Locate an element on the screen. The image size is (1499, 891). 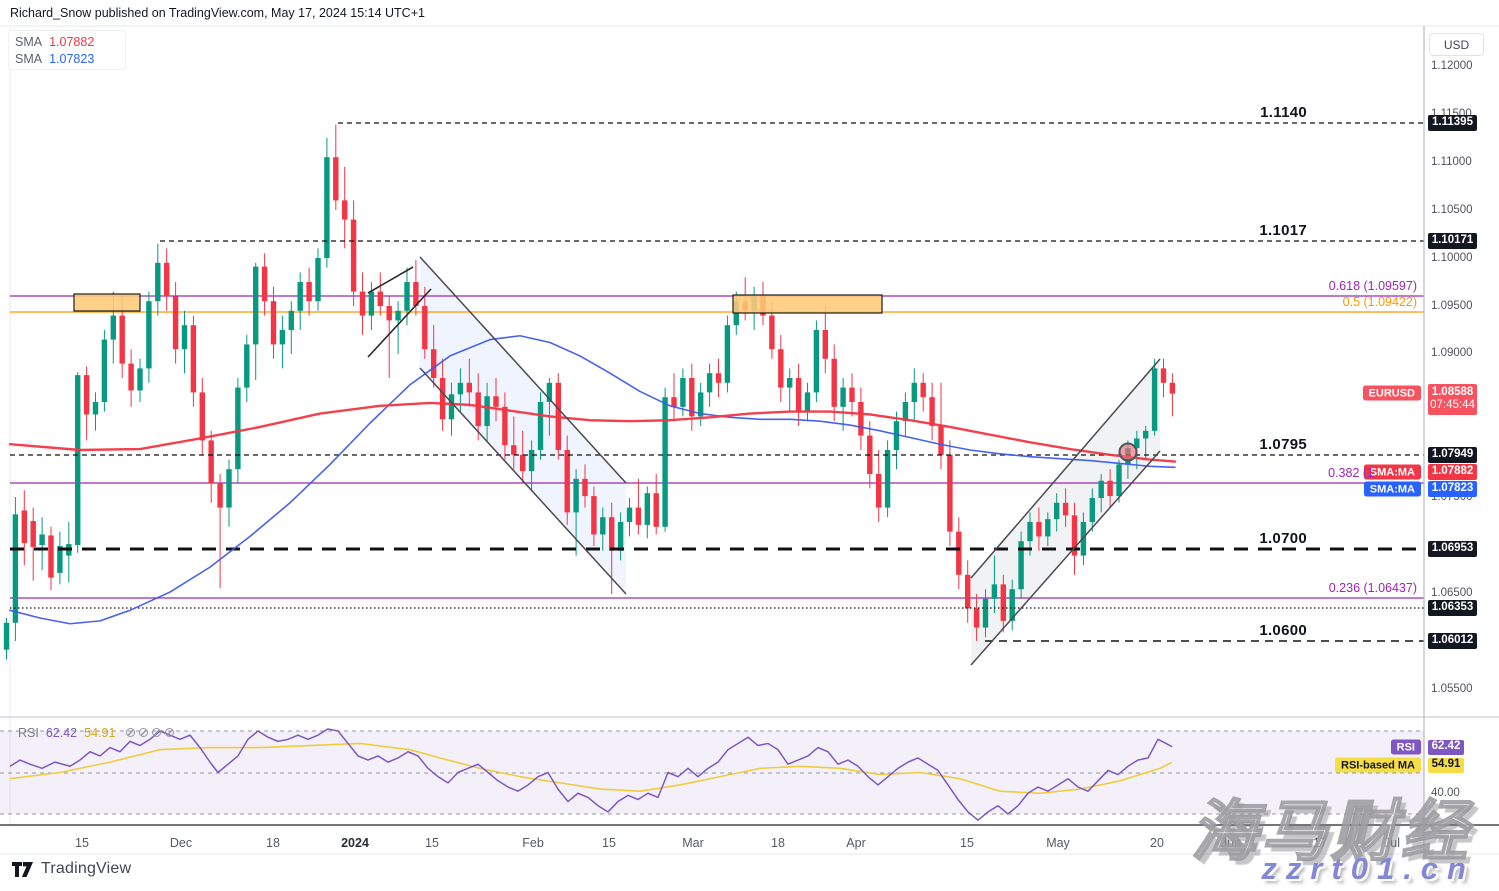
axis-badge-value: 1.06953 is located at coordinates (1452, 548).